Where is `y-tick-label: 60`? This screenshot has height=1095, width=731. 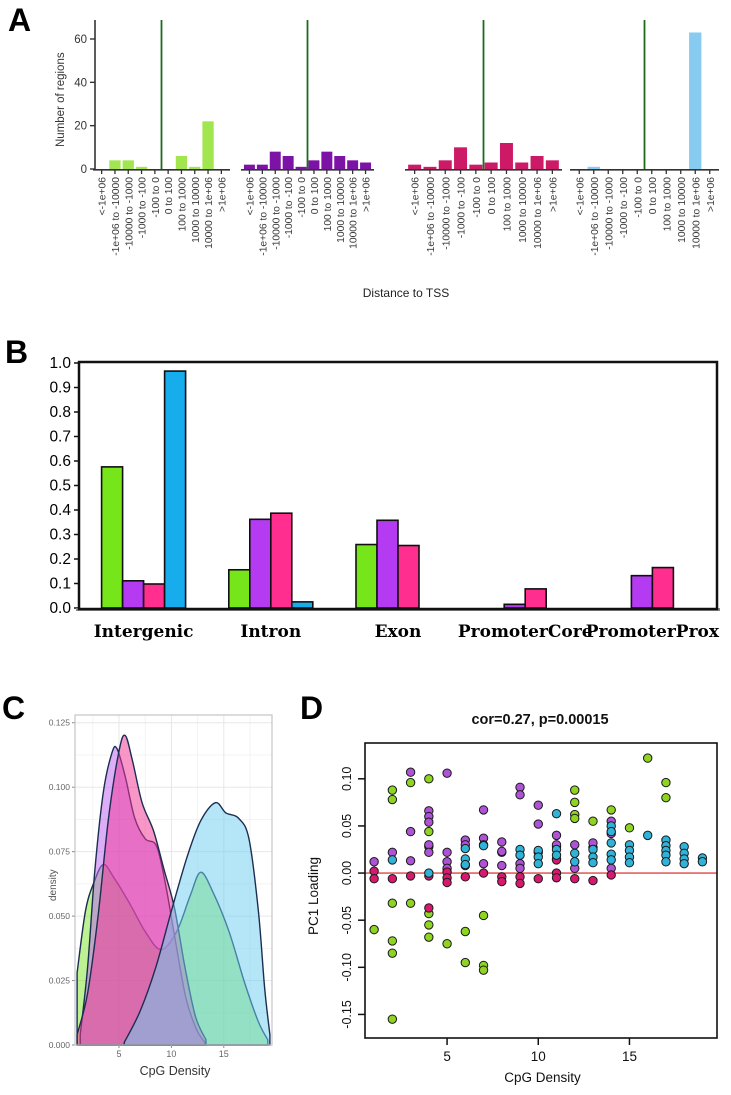 y-tick-label: 60 is located at coordinates (80, 40).